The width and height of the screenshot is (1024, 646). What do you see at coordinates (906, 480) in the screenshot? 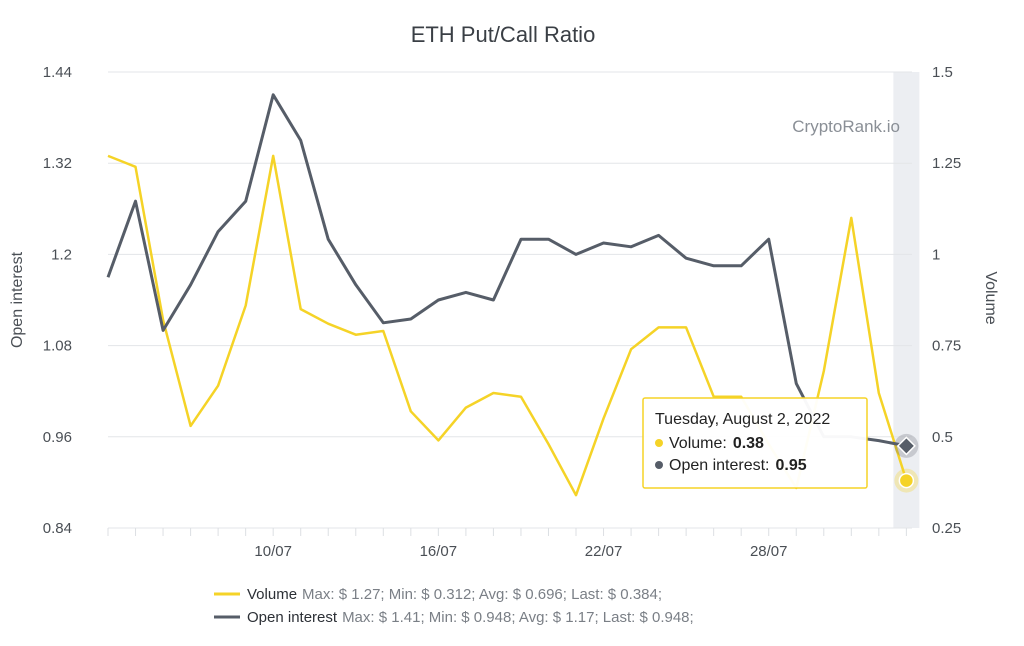
I see `volume-marker` at bounding box center [906, 480].